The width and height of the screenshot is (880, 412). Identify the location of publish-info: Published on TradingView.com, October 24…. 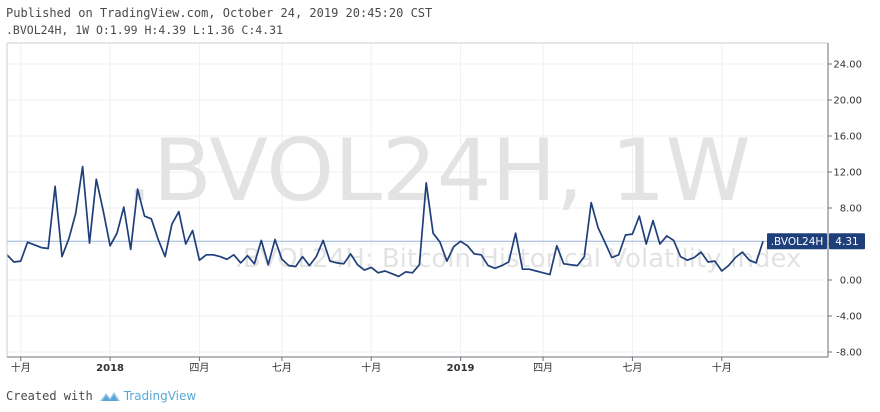
(219, 13).